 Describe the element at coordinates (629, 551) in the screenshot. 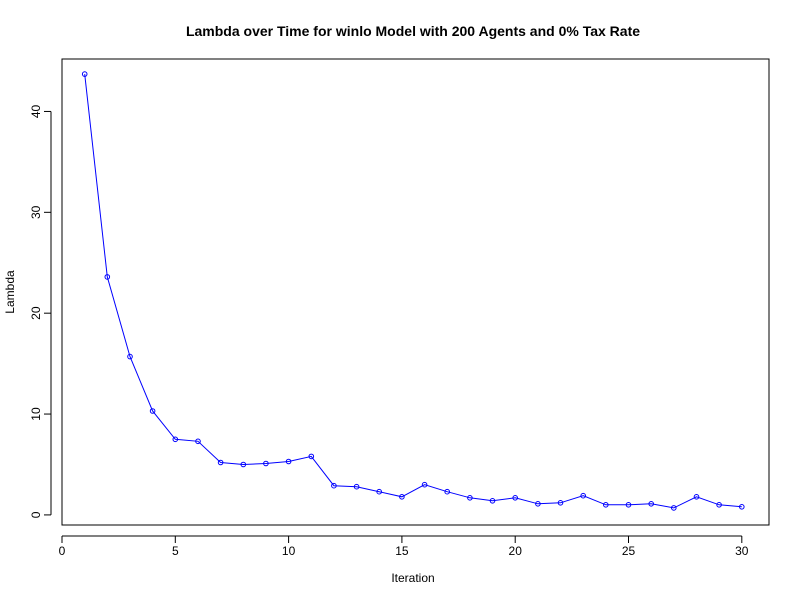

I see `x-tick-label: 25` at that location.